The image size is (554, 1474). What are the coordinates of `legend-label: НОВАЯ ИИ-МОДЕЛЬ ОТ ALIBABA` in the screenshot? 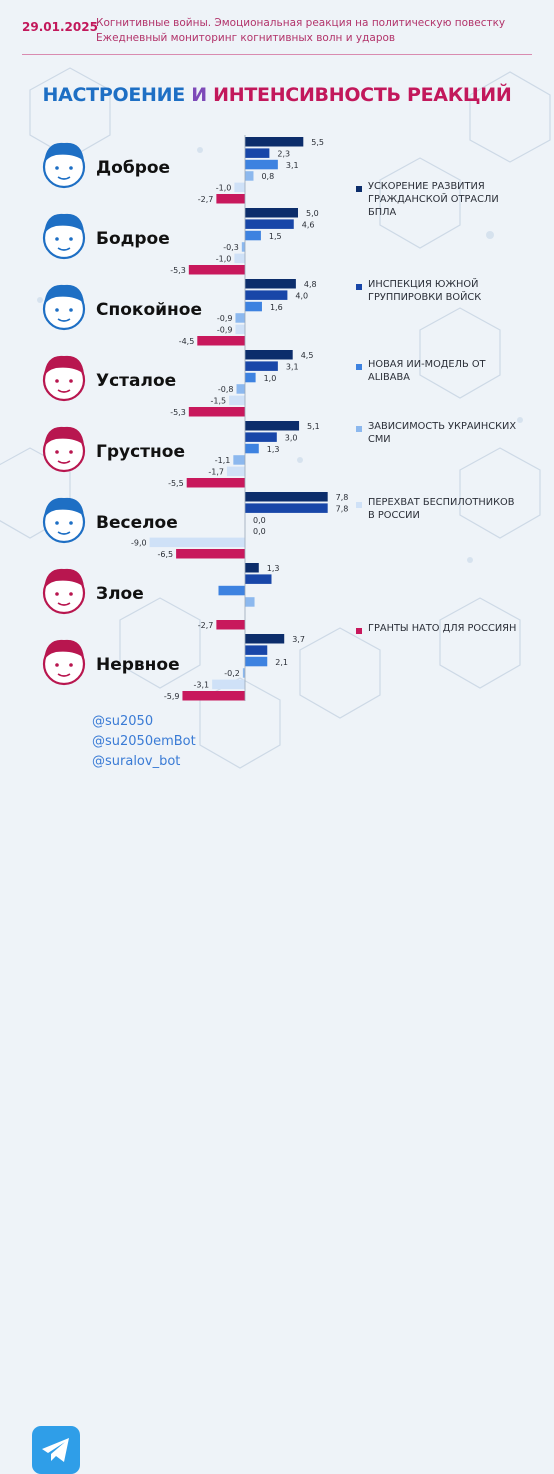 It's located at (443, 371).